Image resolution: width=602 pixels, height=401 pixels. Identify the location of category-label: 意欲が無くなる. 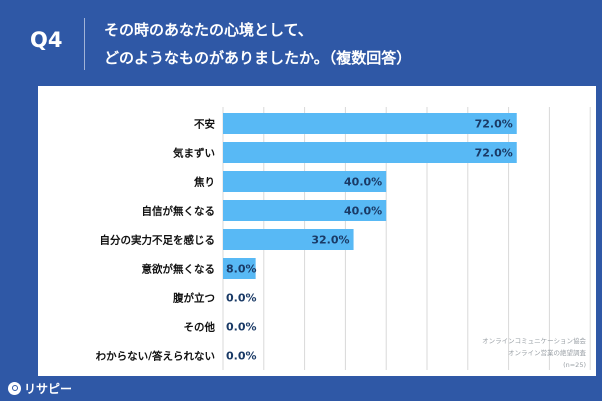
(179, 269).